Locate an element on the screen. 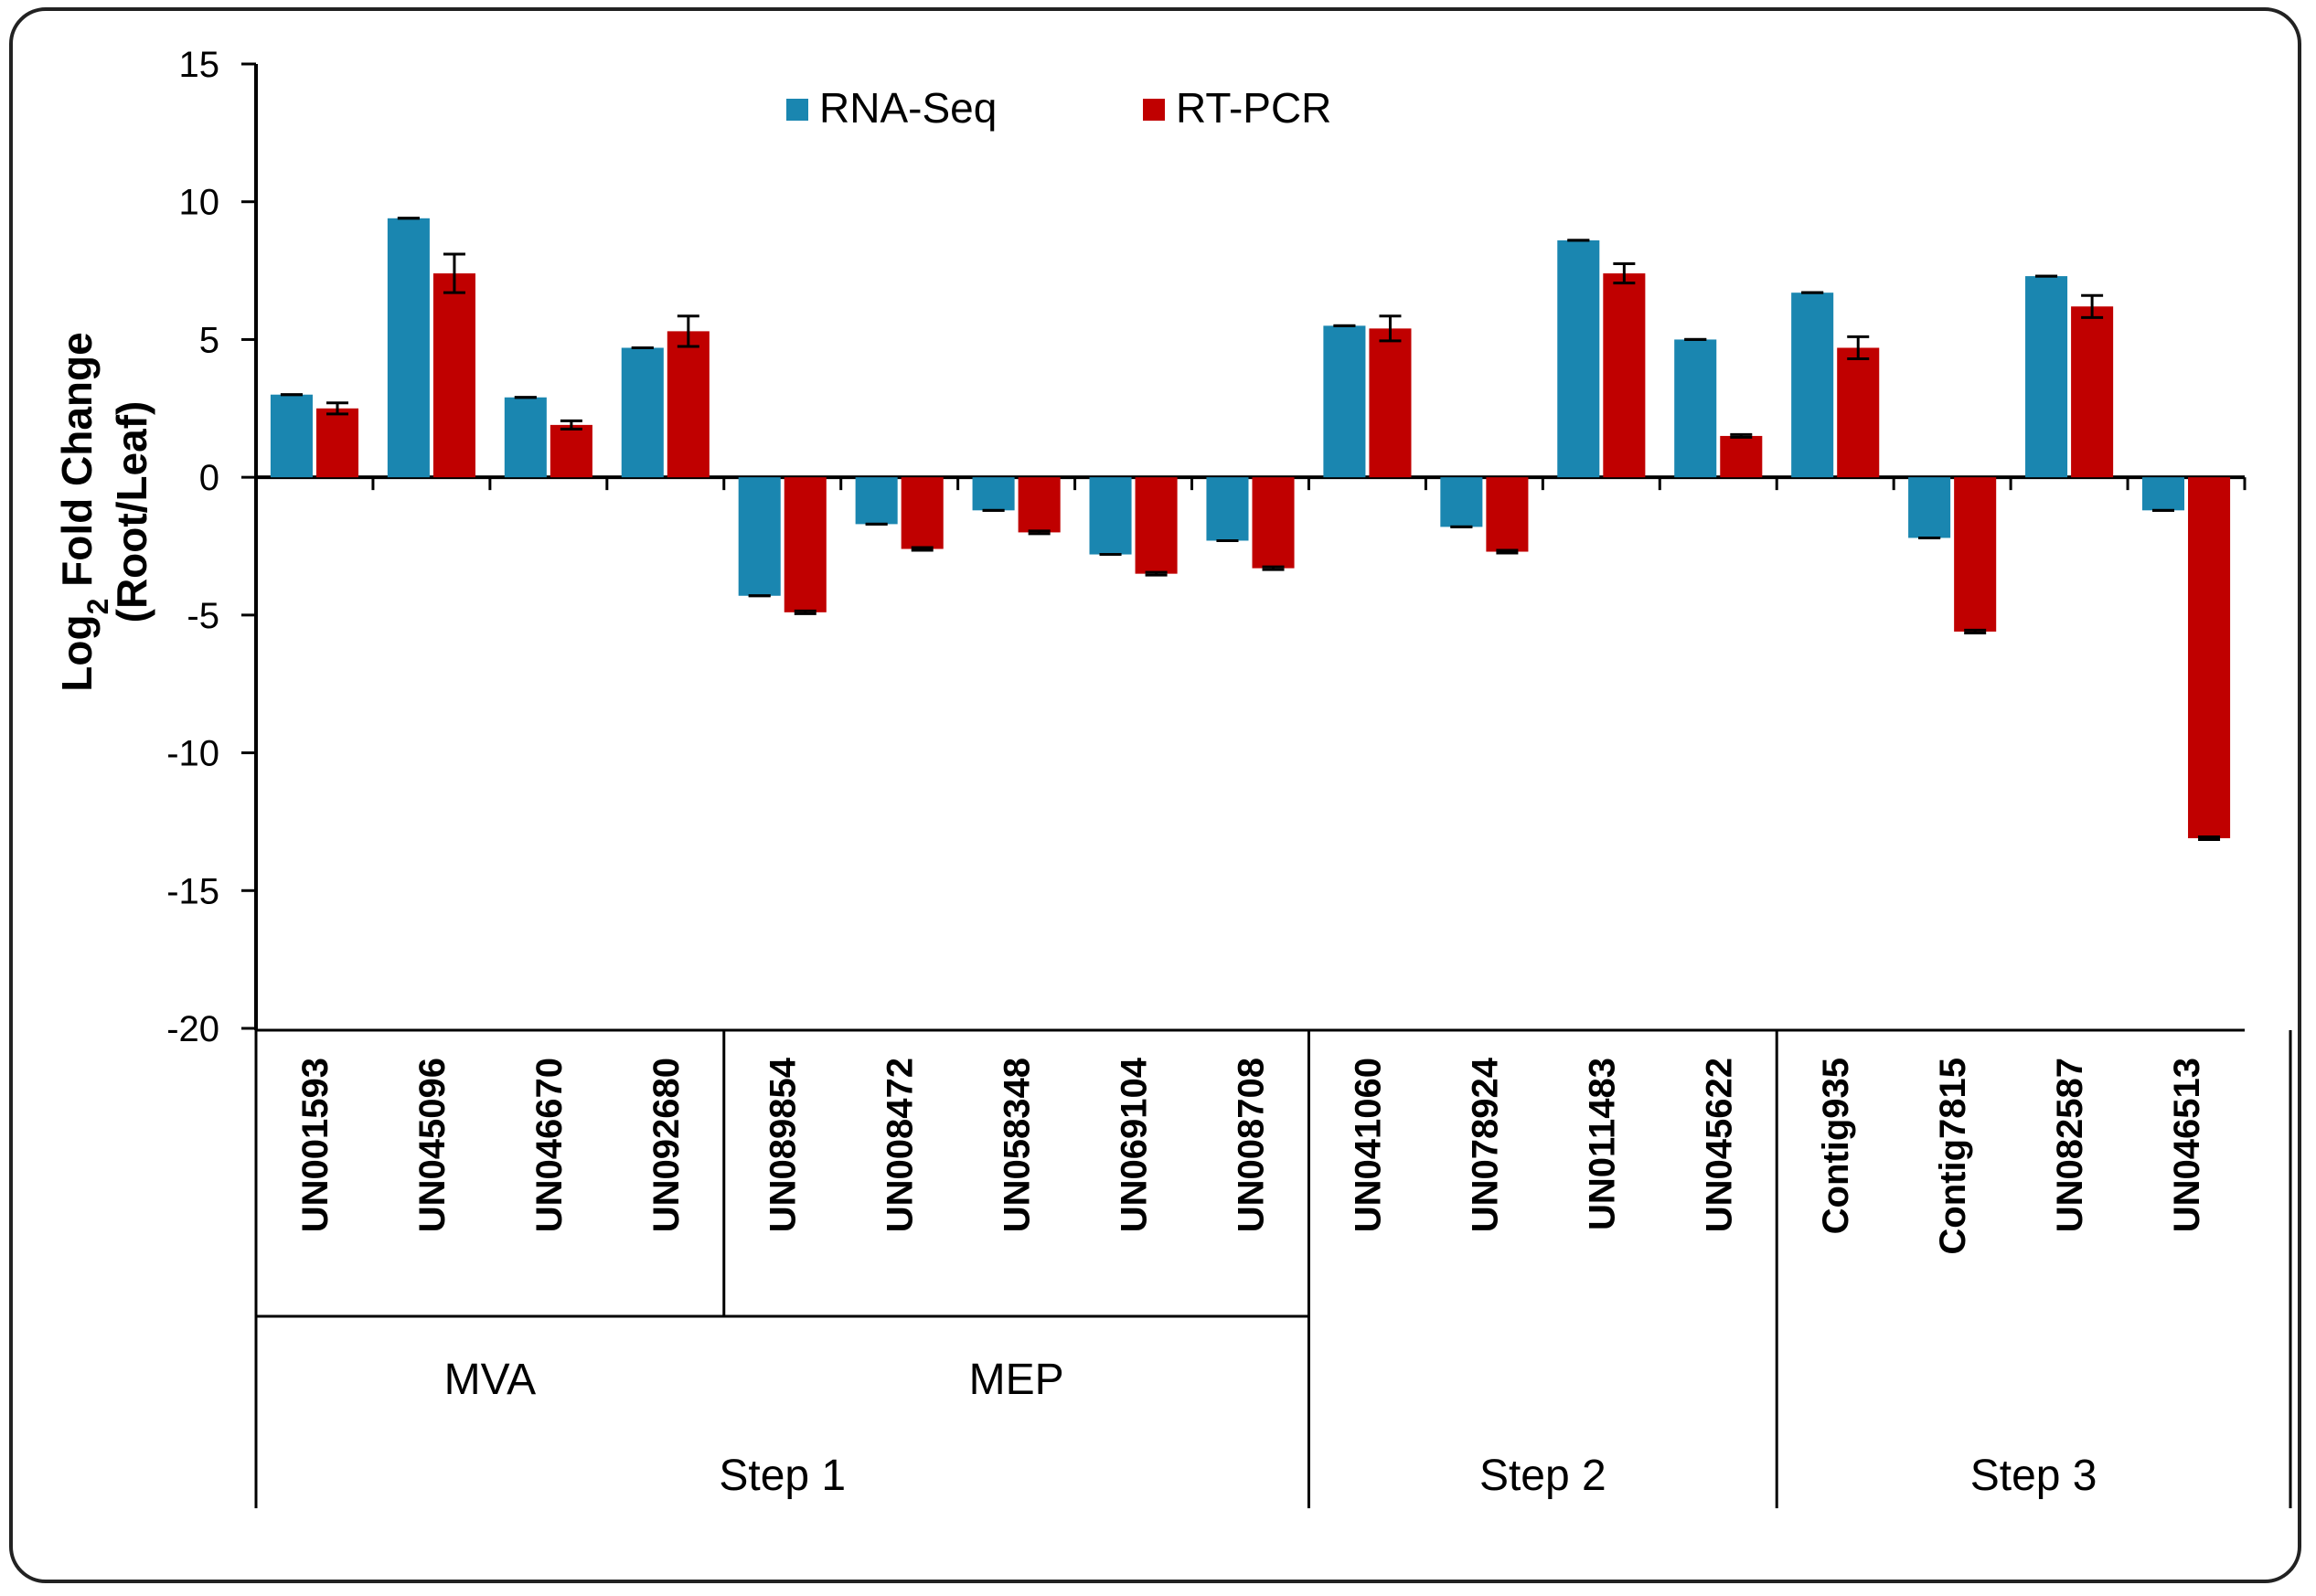 This screenshot has height=1596, width=2316. group-label-step-1: Step 1 is located at coordinates (782, 1476).